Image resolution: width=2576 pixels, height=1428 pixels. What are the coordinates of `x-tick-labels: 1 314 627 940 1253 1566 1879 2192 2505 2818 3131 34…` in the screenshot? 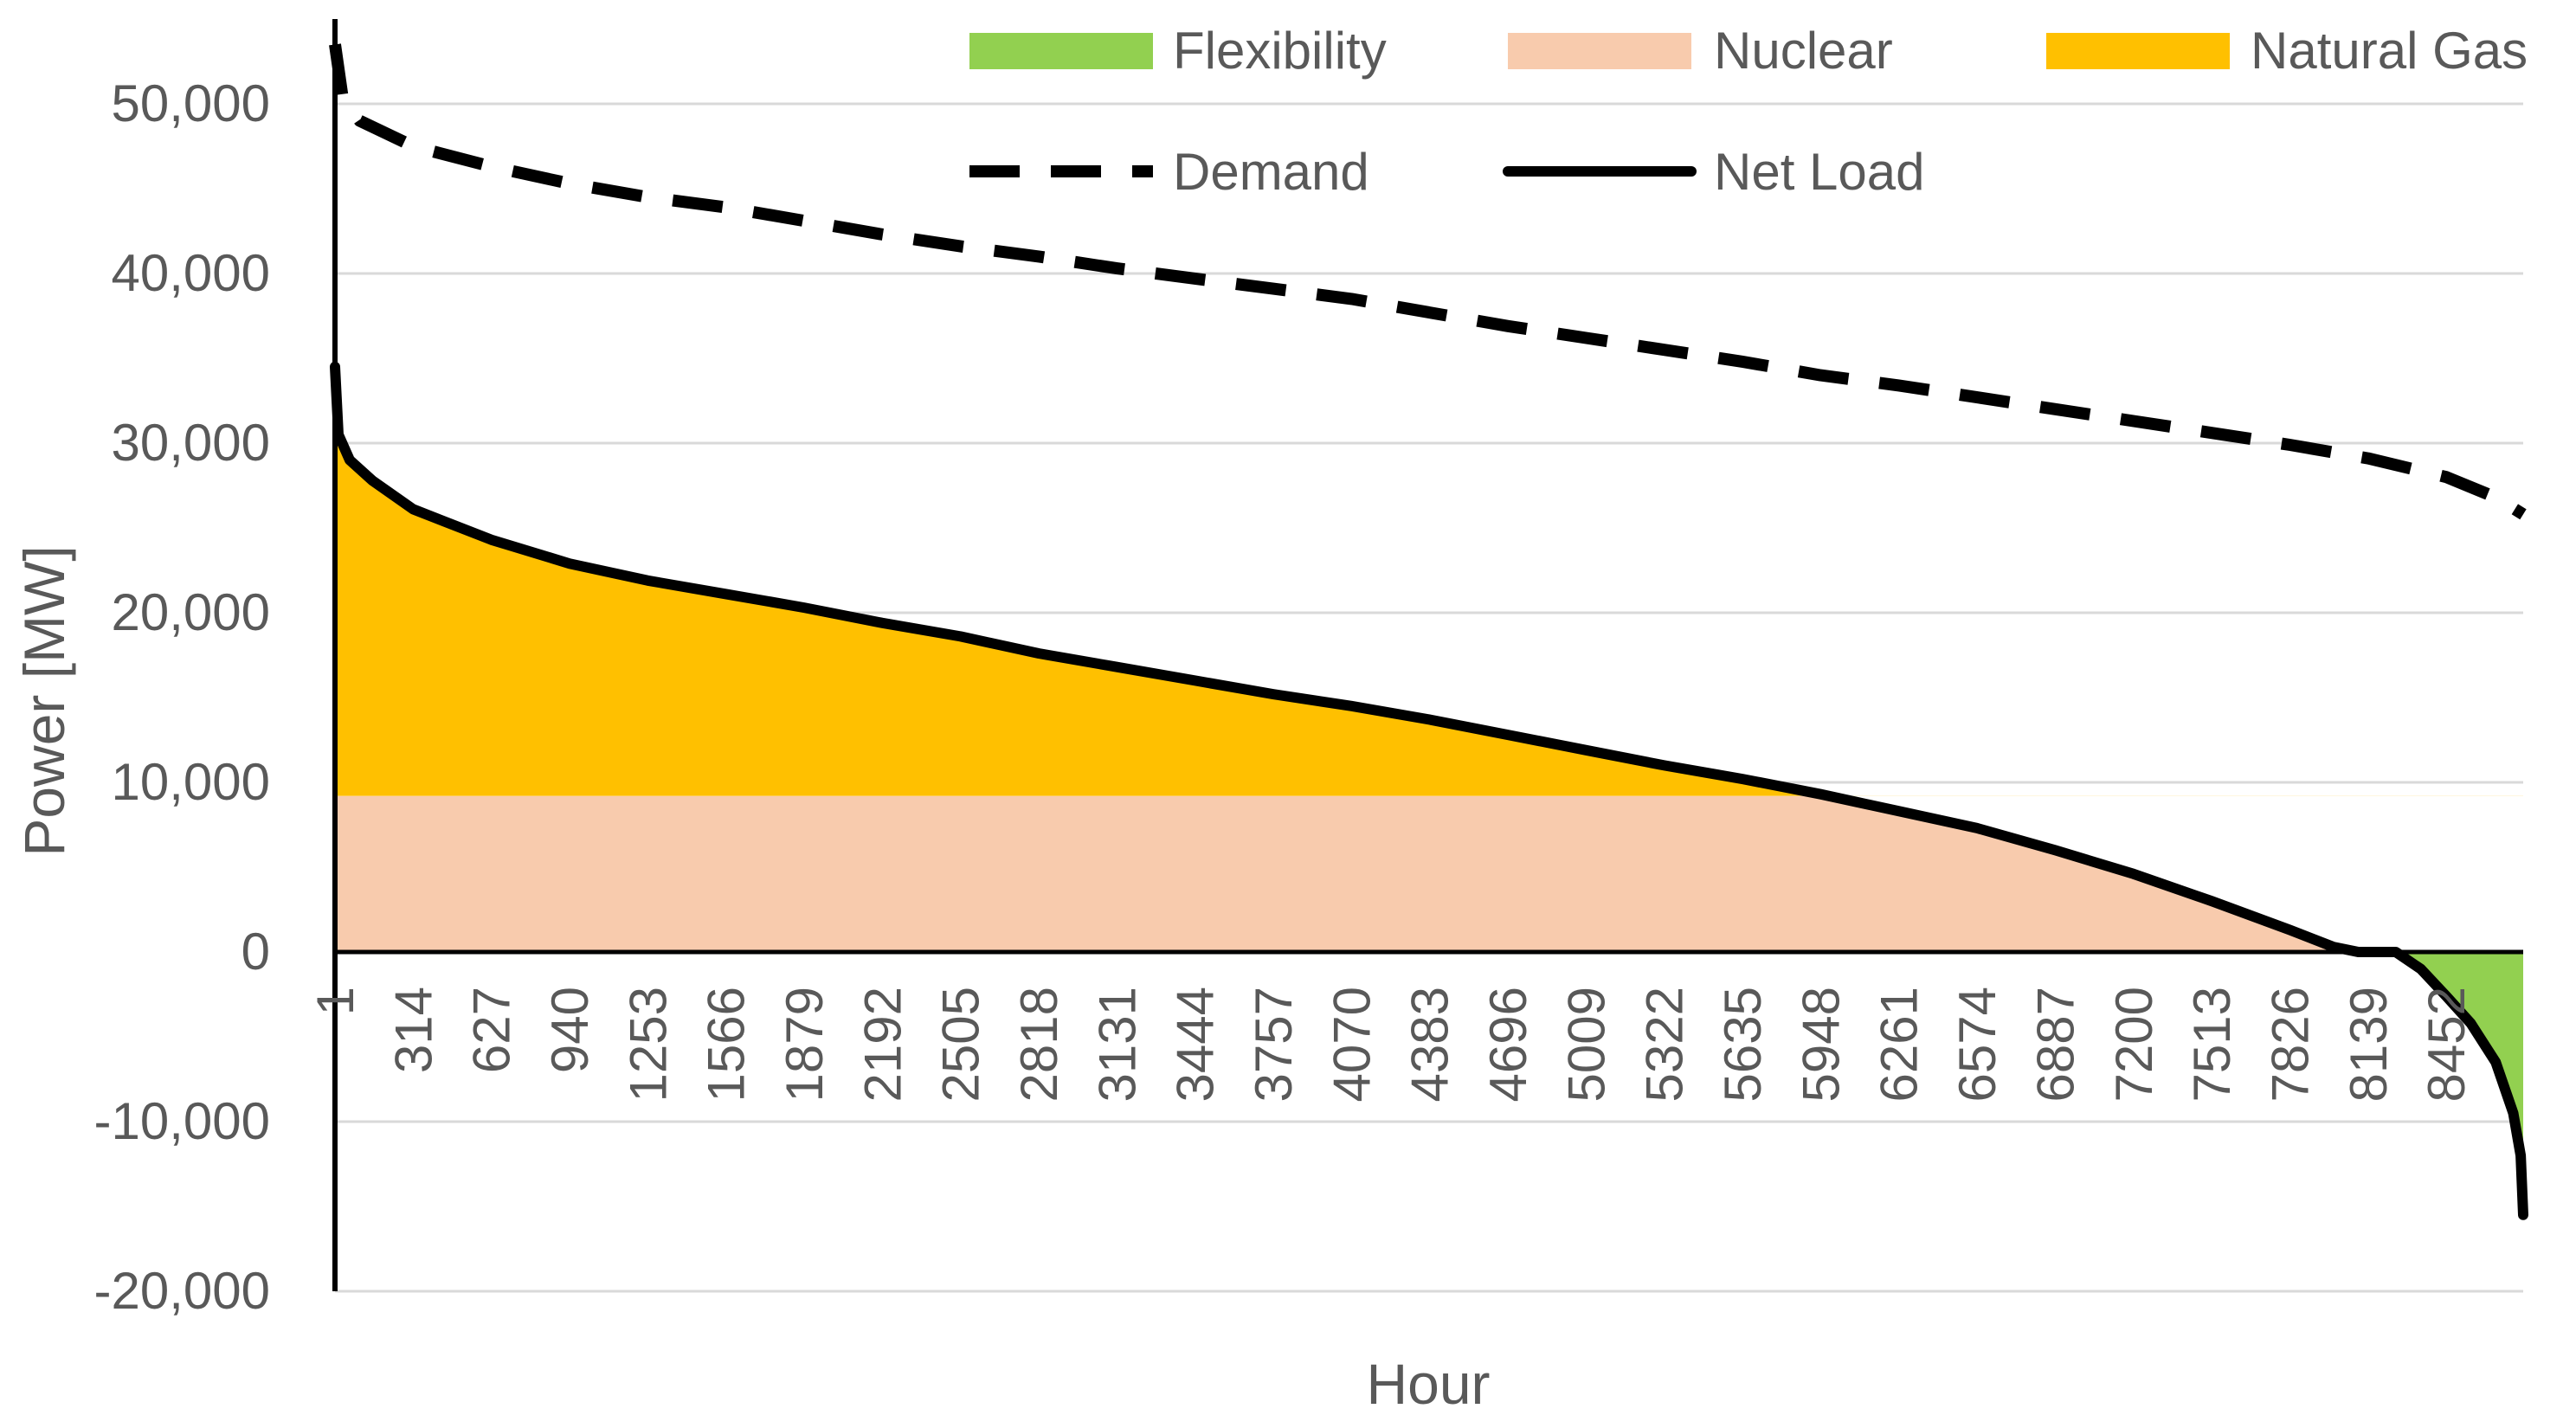 It's located at (1391, 1044).